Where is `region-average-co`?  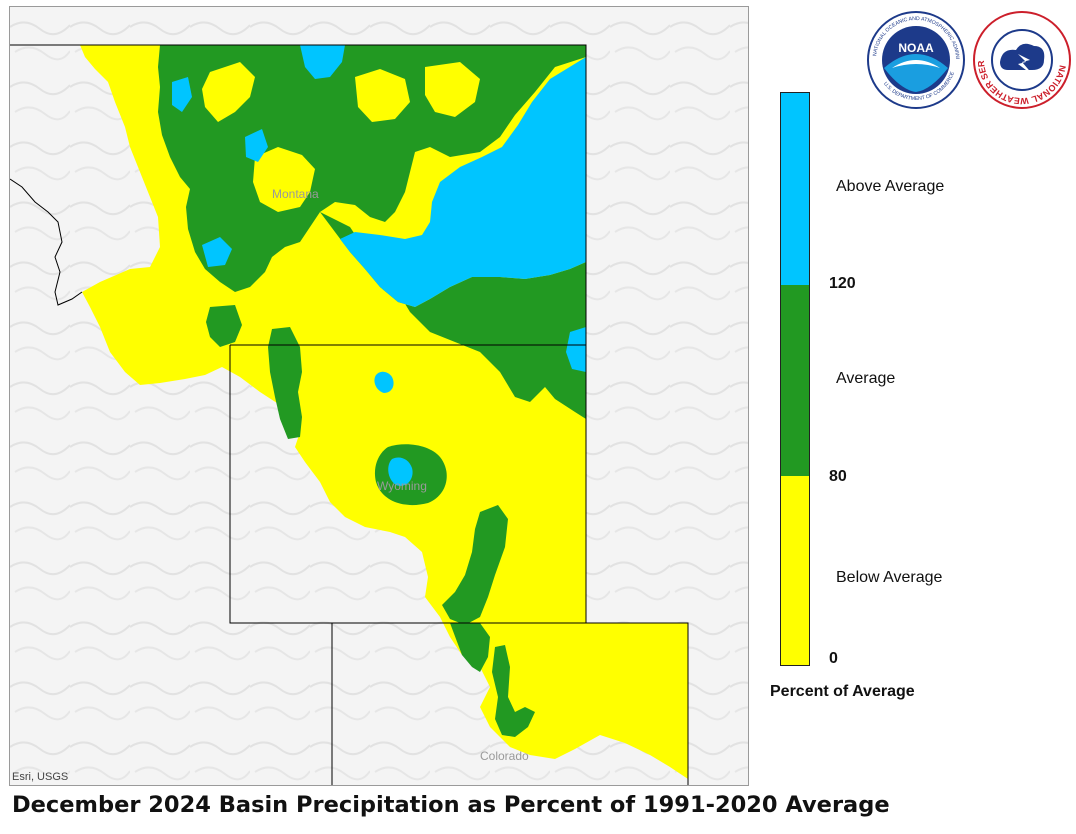
region-average-co is located at coordinates (470, 647).